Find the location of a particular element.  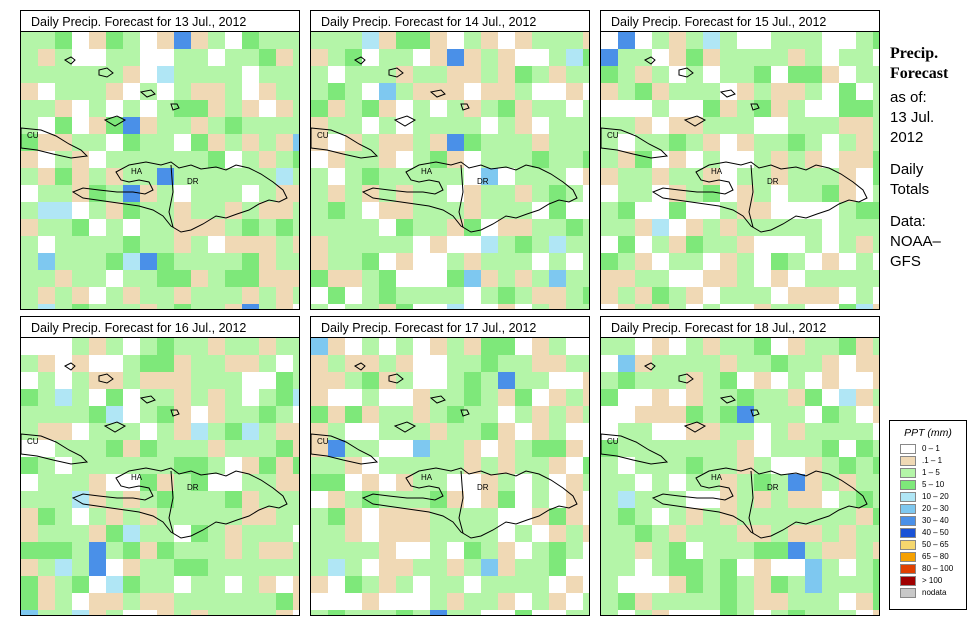

legend-swatch is located at coordinates (908, 473).